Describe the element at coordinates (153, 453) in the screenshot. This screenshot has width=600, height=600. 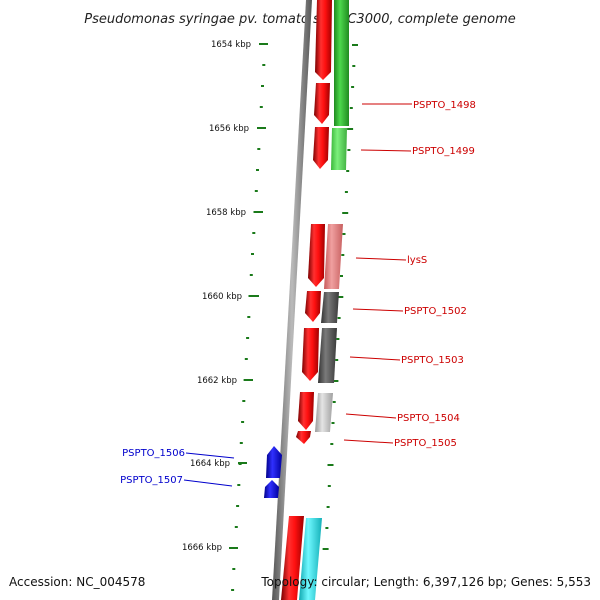
I see `gene-label-pspto-1506: PSPTO_1506` at that location.